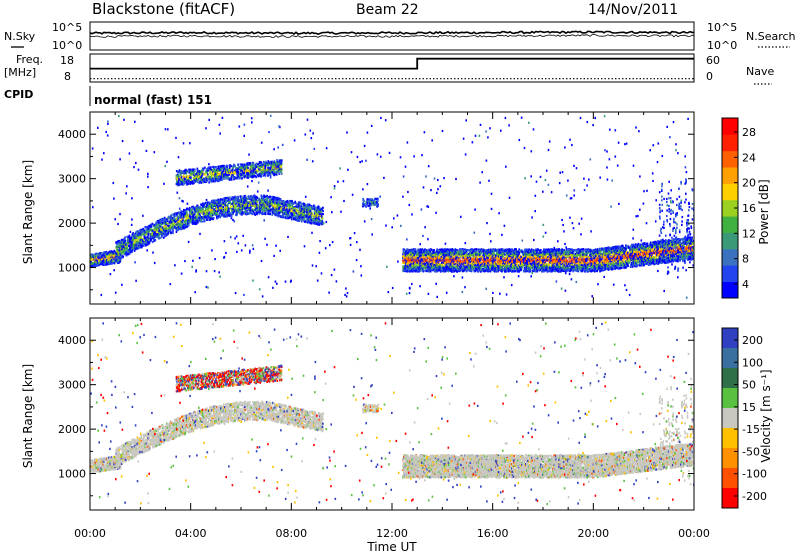  What do you see at coordinates (18, 94) in the screenshot?
I see `cpid-label: CPID` at bounding box center [18, 94].